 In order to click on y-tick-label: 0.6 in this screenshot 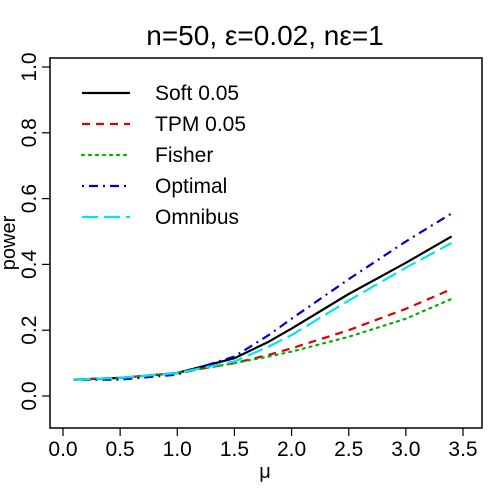, I will do `click(29, 198)`.